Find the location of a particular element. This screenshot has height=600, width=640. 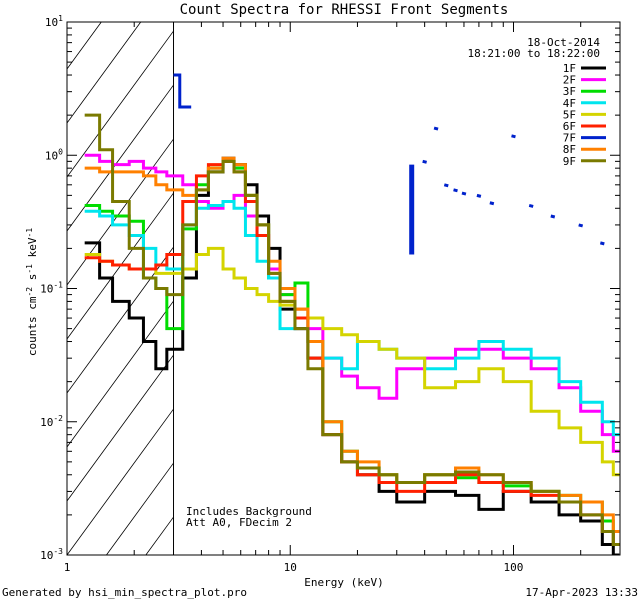

date-label: 18-Oct-2014 is located at coordinates (563, 42).